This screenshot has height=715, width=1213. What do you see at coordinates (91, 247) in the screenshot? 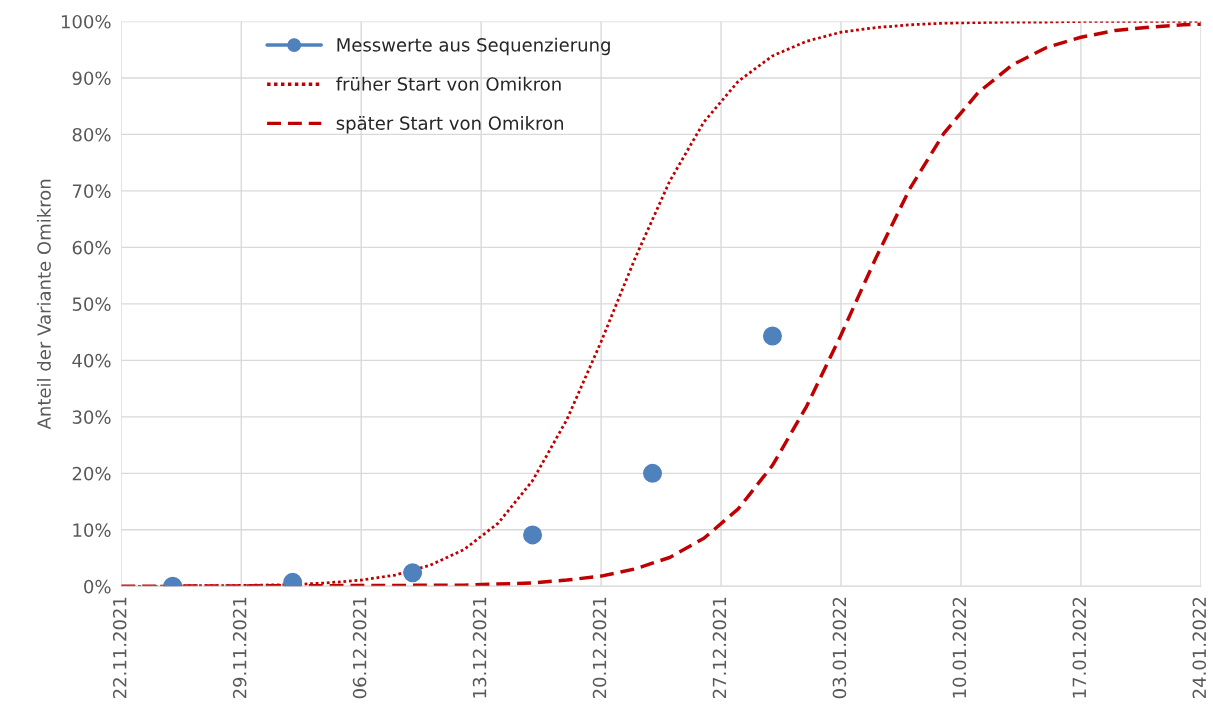
I see `y-tick-label: 60%` at bounding box center [91, 247].